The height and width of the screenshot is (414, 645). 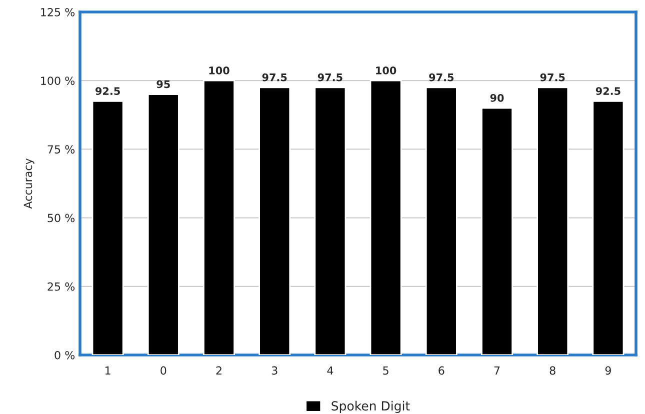 I want to click on data-label: 95, so click(x=163, y=84).